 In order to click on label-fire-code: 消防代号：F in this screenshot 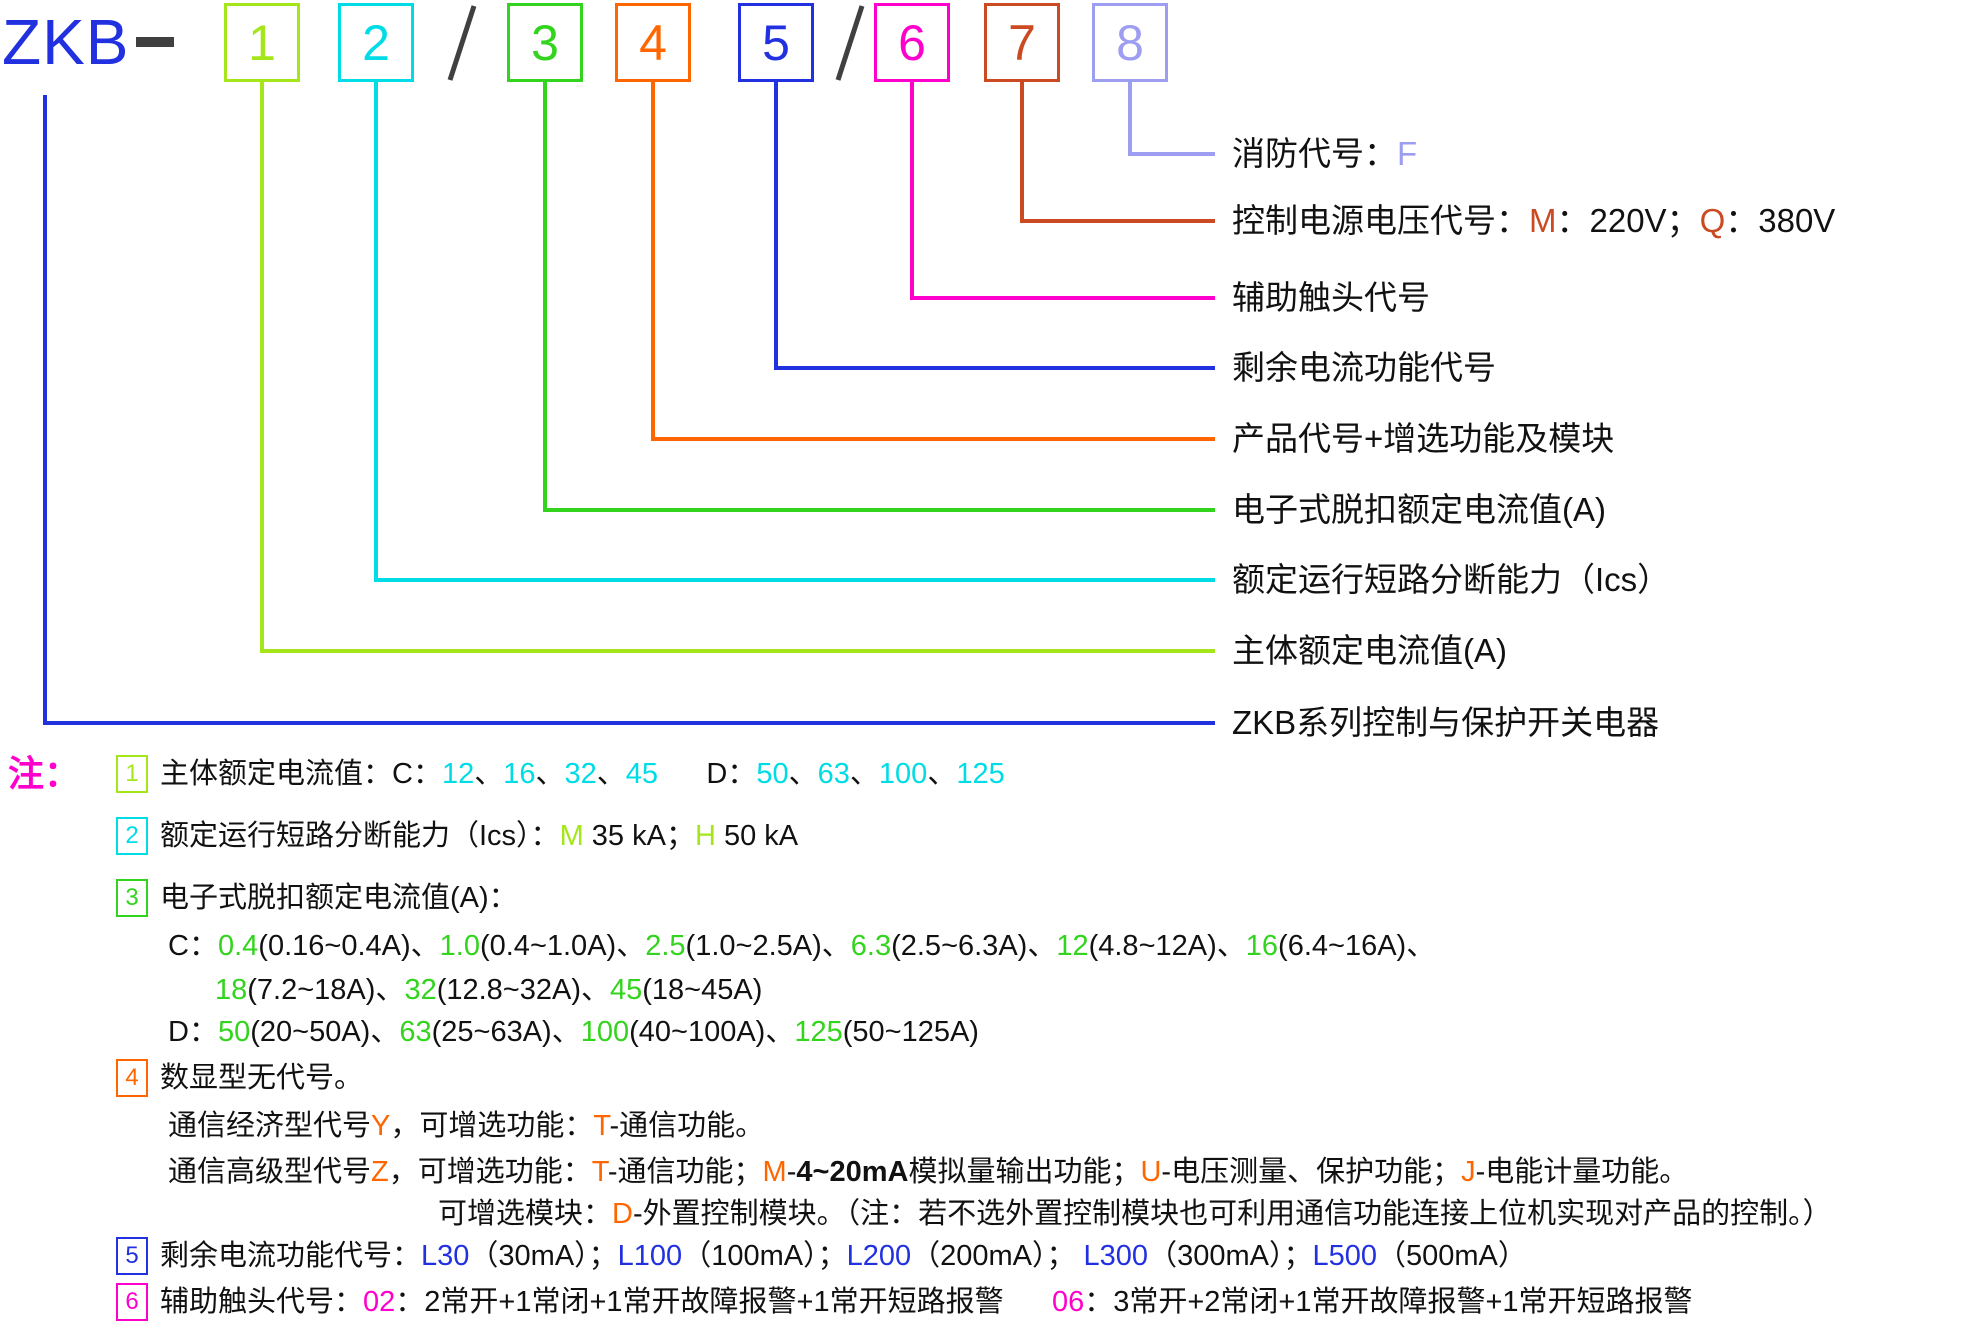, I will do `click(1325, 153)`.